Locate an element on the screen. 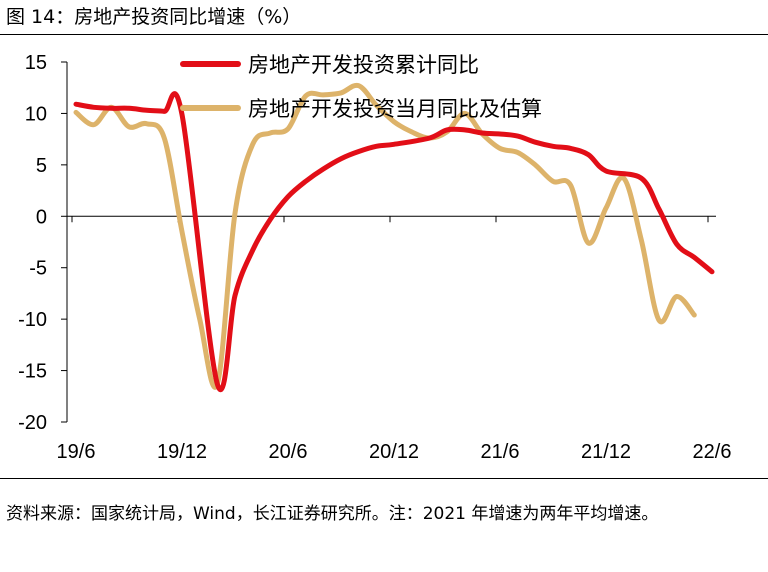 This screenshot has height=572, width=768. x-tick-label: 19/6 is located at coordinates (76, 452).